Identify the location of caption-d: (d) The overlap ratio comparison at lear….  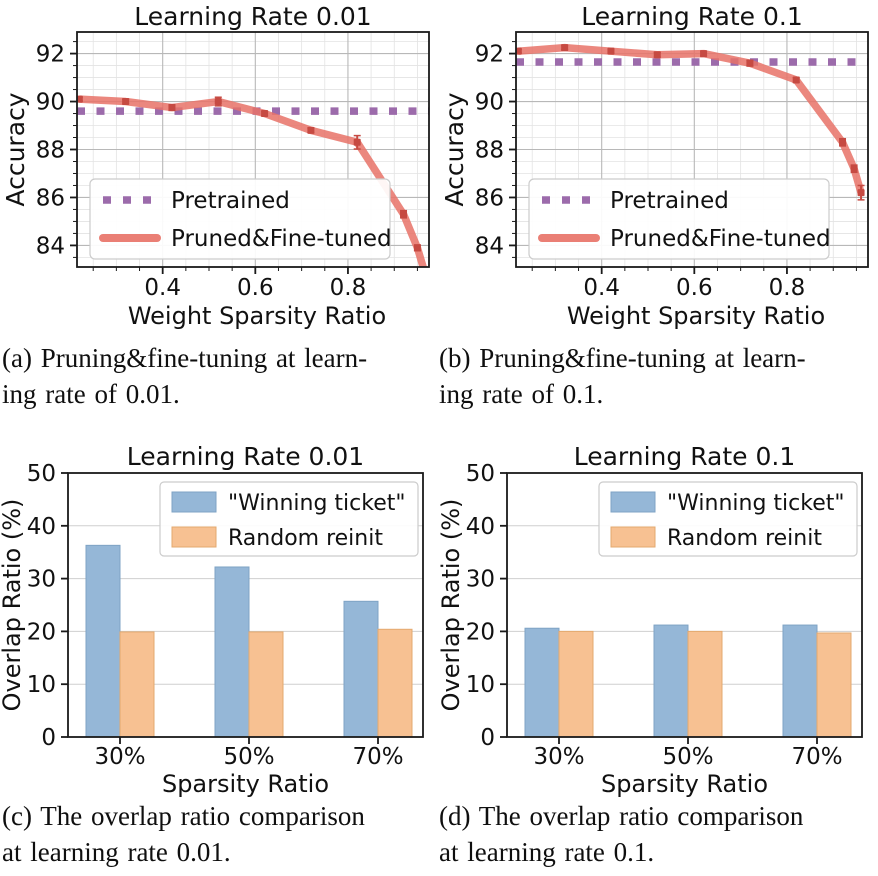
(658, 834).